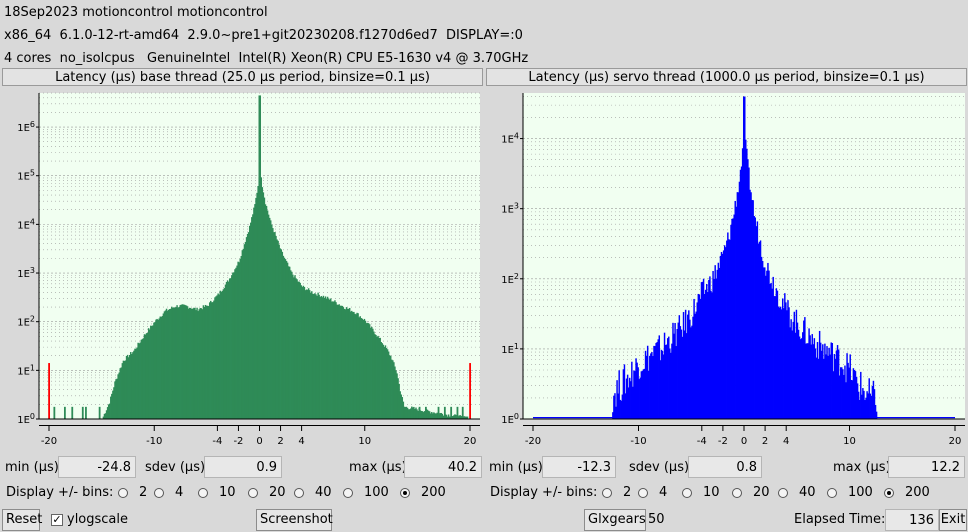  Describe the element at coordinates (433, 492) in the screenshot. I see `bins-option-label: 200` at that location.